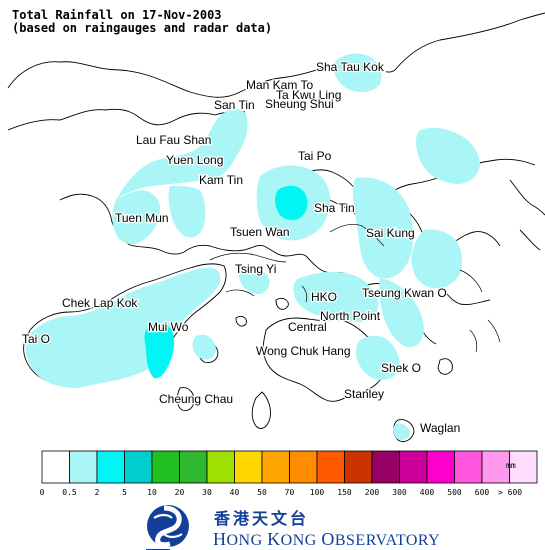 The image size is (545, 550). What do you see at coordinates (221, 180) in the screenshot?
I see `place-label-kam-tin: Kam Tin` at bounding box center [221, 180].